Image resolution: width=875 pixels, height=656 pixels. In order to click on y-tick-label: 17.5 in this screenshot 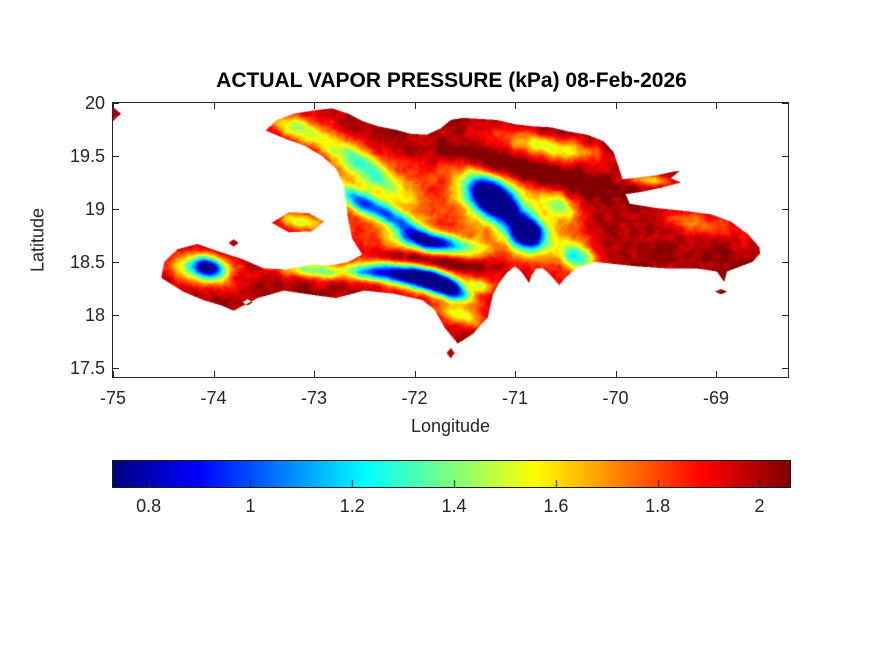, I will do `click(87, 367)`.